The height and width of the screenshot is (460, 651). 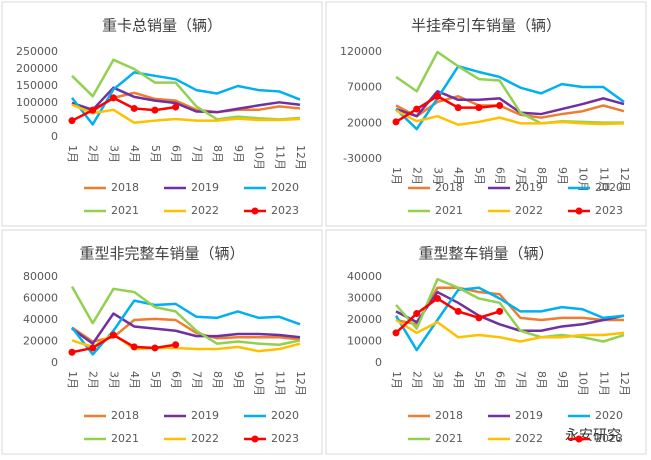 What do you see at coordinates (485, 254) in the screenshot?
I see `chart-title: 重型整车销量（辆）` at bounding box center [485, 254].